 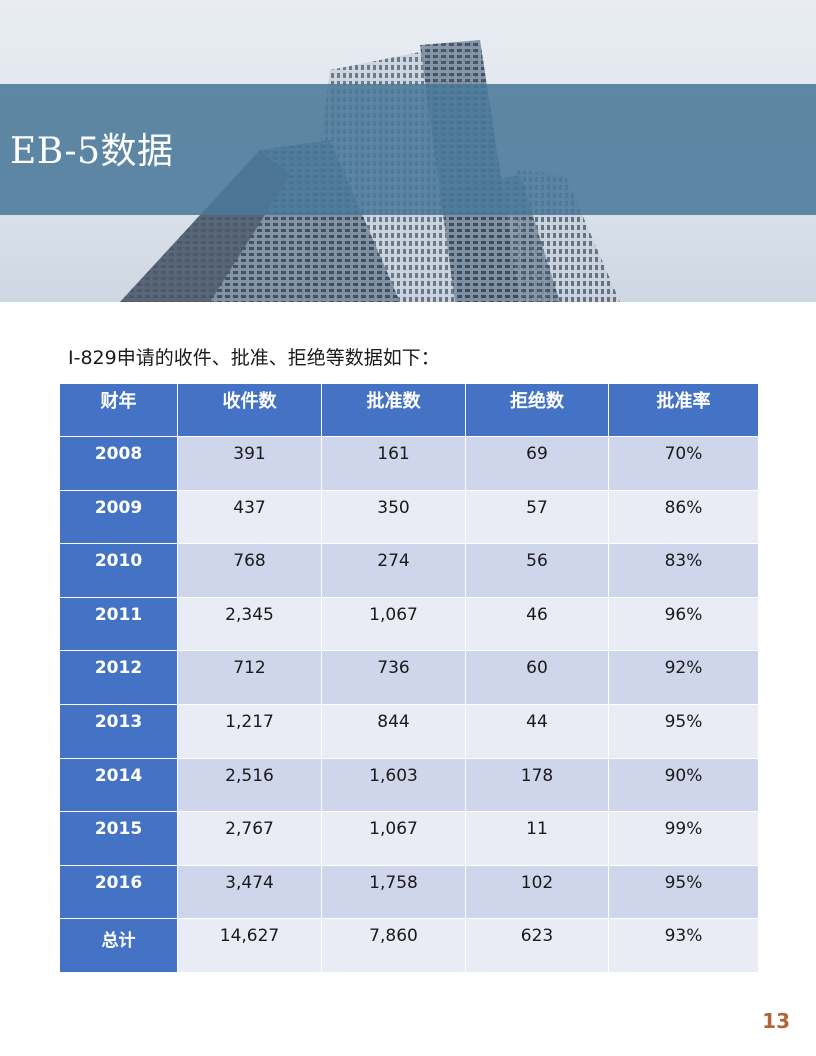 I want to click on cell-denied: 178, so click(x=537, y=785).